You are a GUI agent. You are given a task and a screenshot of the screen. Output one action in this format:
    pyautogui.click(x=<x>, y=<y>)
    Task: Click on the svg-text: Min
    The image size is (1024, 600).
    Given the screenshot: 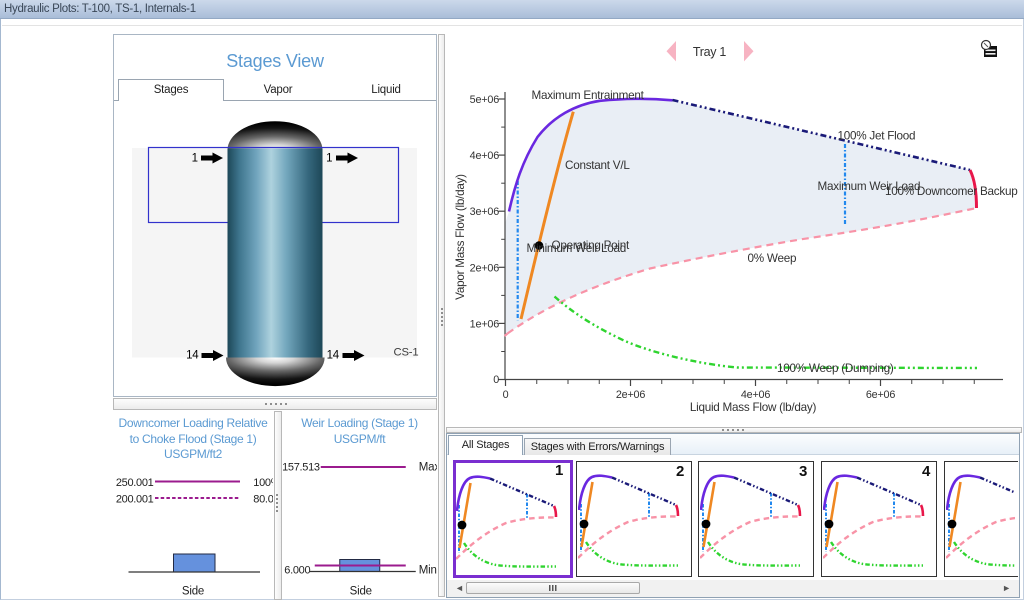 What is the action you would take?
    pyautogui.click(x=427, y=571)
    